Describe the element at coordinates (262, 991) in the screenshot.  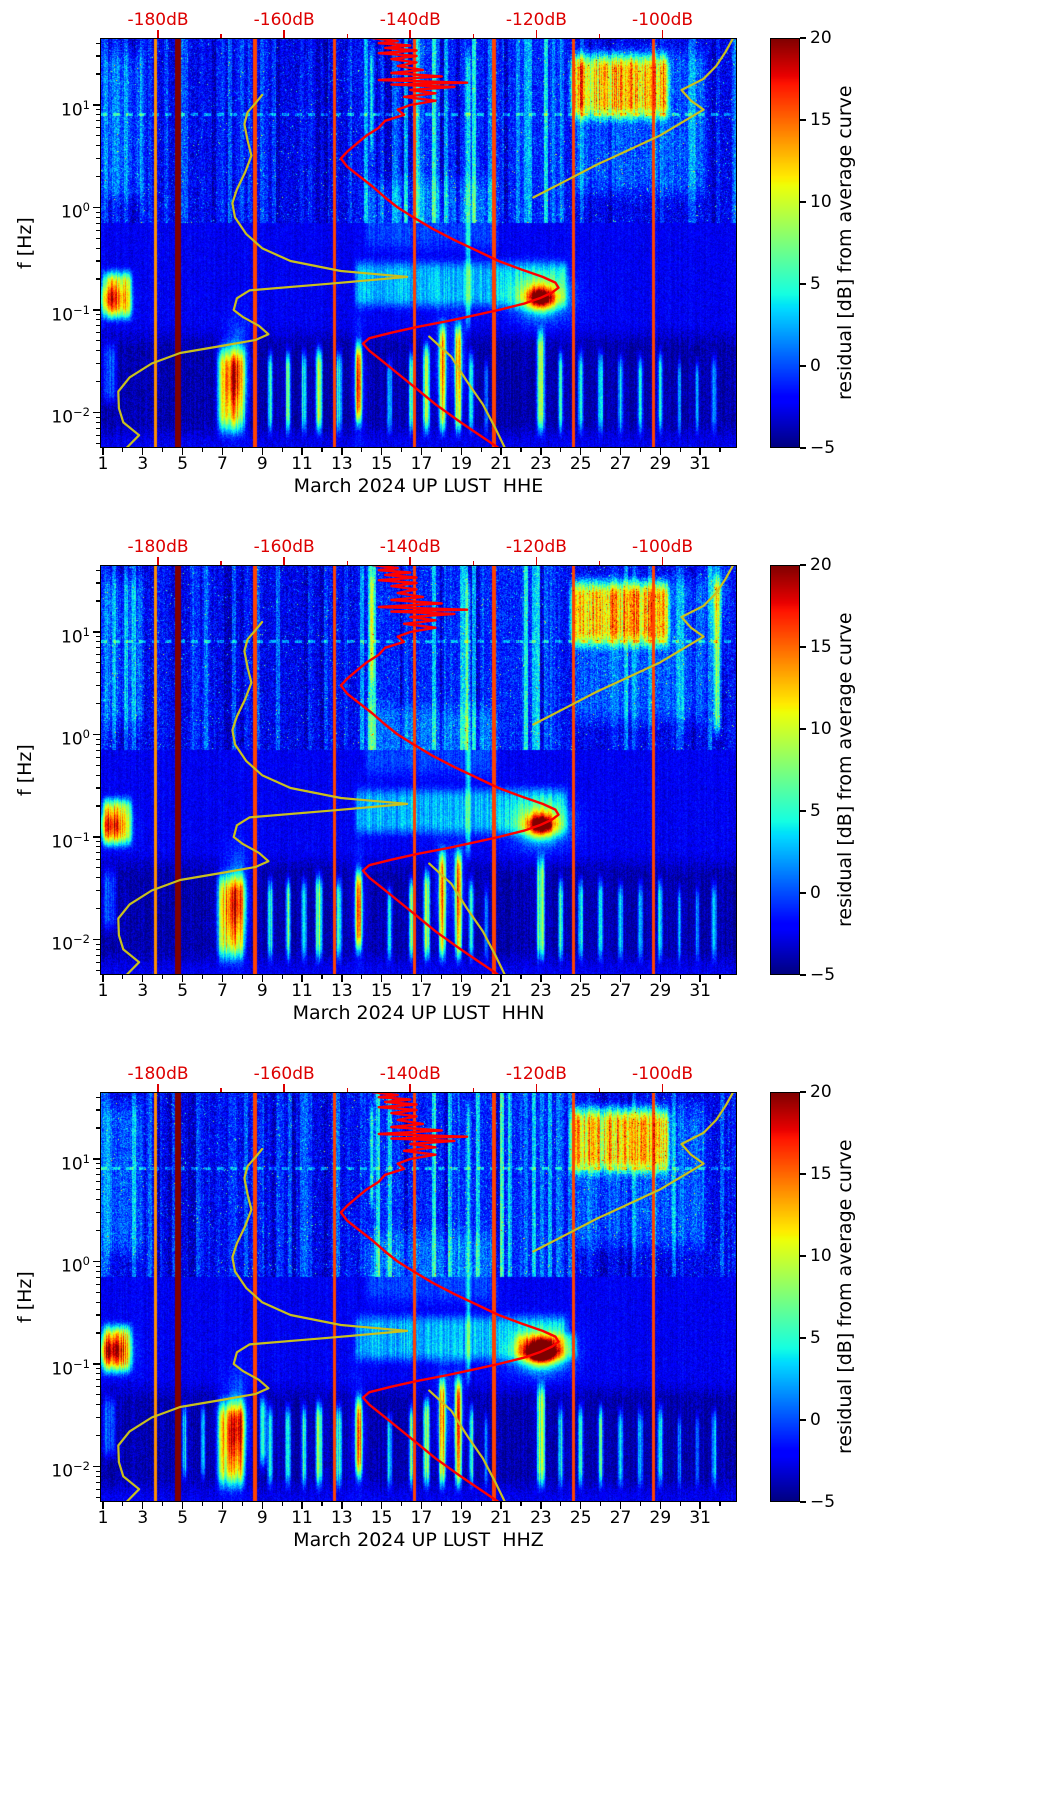
I see `x-tick-label: 9` at that location.